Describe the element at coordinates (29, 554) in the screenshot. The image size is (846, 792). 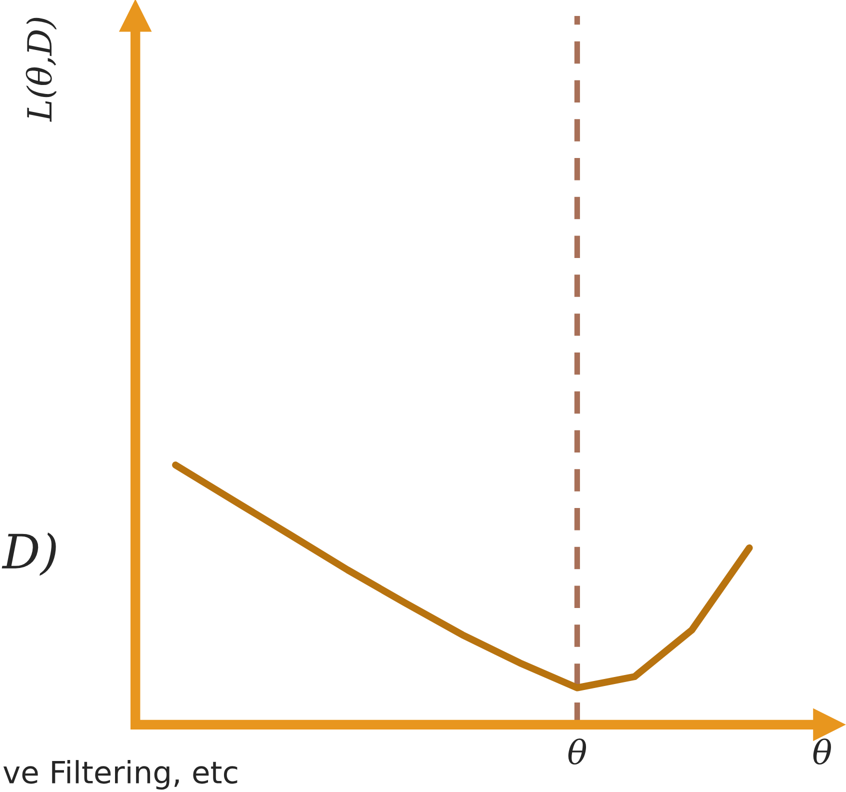
I see `text: D)` at that location.